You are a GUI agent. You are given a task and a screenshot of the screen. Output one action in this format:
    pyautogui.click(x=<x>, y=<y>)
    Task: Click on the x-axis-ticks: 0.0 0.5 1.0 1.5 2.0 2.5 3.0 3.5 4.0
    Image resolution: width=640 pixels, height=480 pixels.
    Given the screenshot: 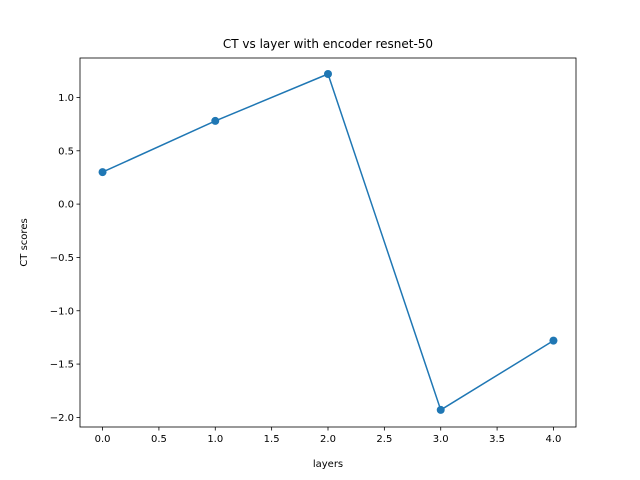 What is the action you would take?
    pyautogui.click(x=328, y=436)
    